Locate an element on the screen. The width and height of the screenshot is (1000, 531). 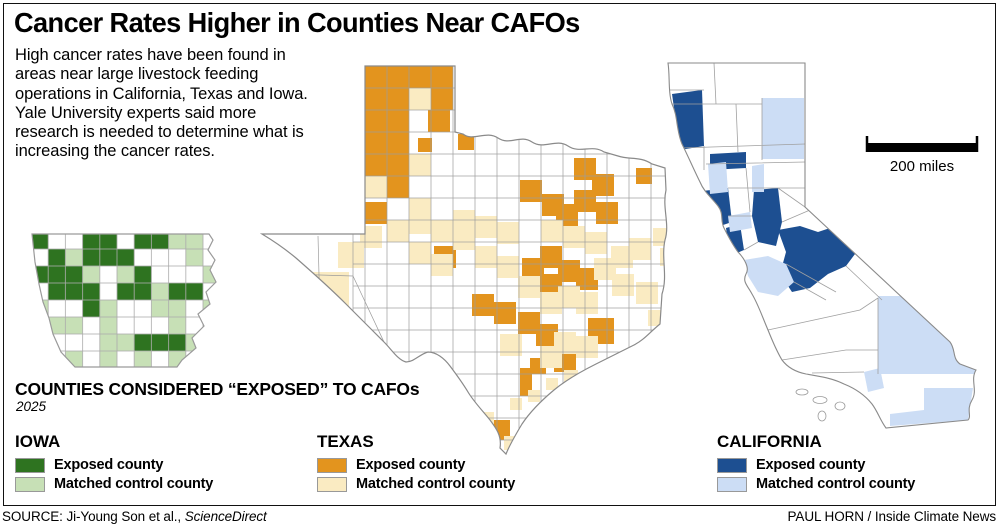
legend-texas-title: TEXAS is located at coordinates (345, 441).